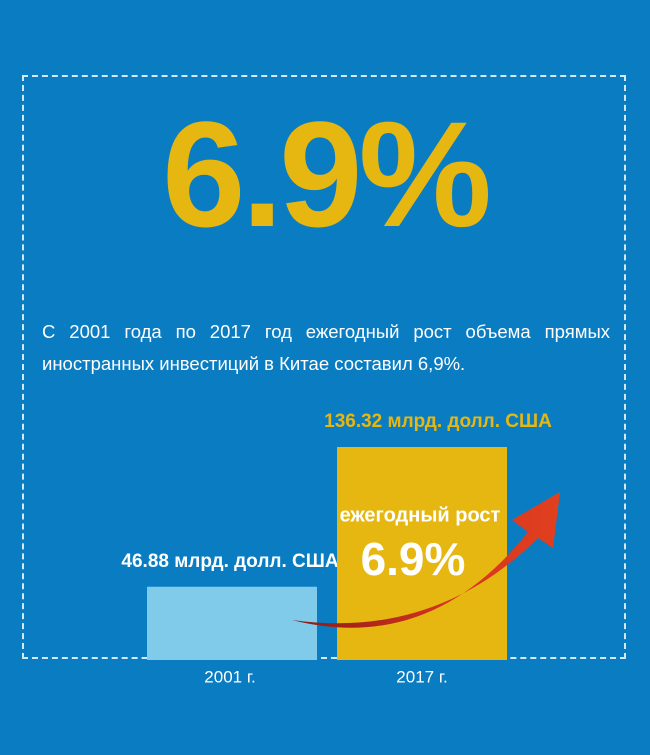 This screenshot has width=650, height=755. Describe the element at coordinates (413, 559) in the screenshot. I see `annotation-value: 6.9%` at that location.